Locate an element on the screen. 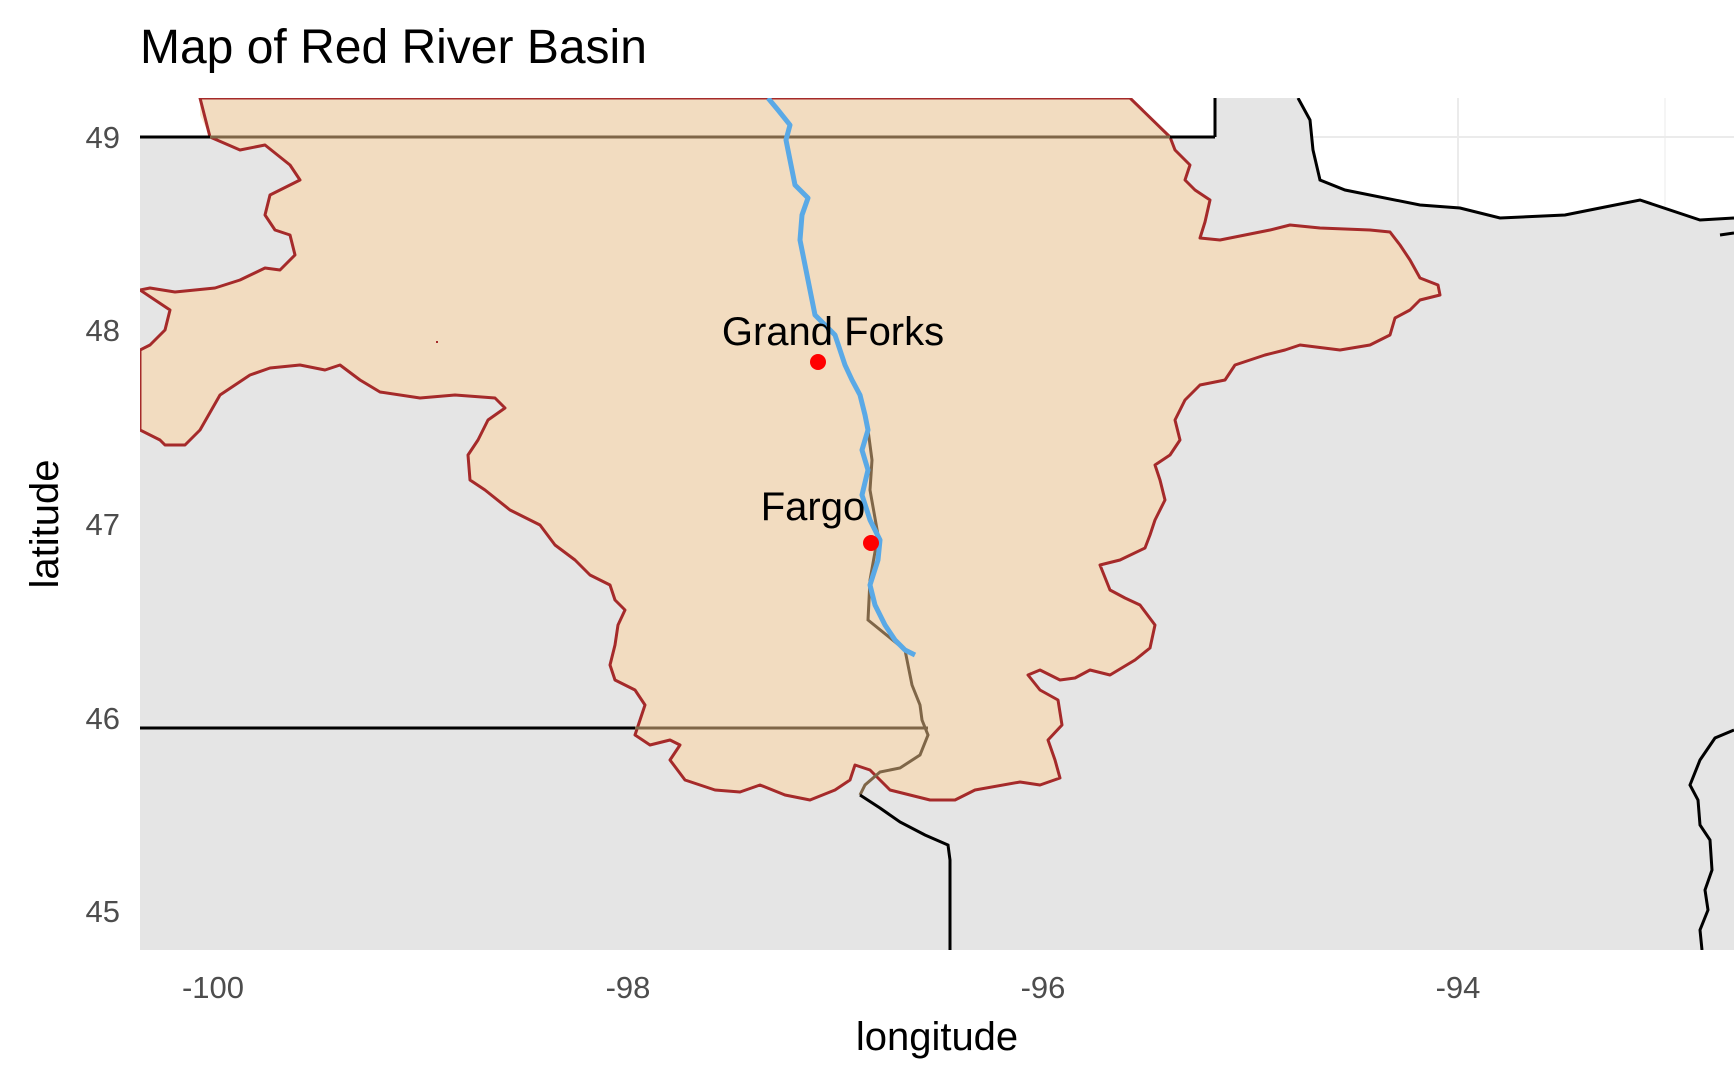 The image size is (1734, 1071). city-markers: Grand Forks Fargo is located at coordinates (833, 430).